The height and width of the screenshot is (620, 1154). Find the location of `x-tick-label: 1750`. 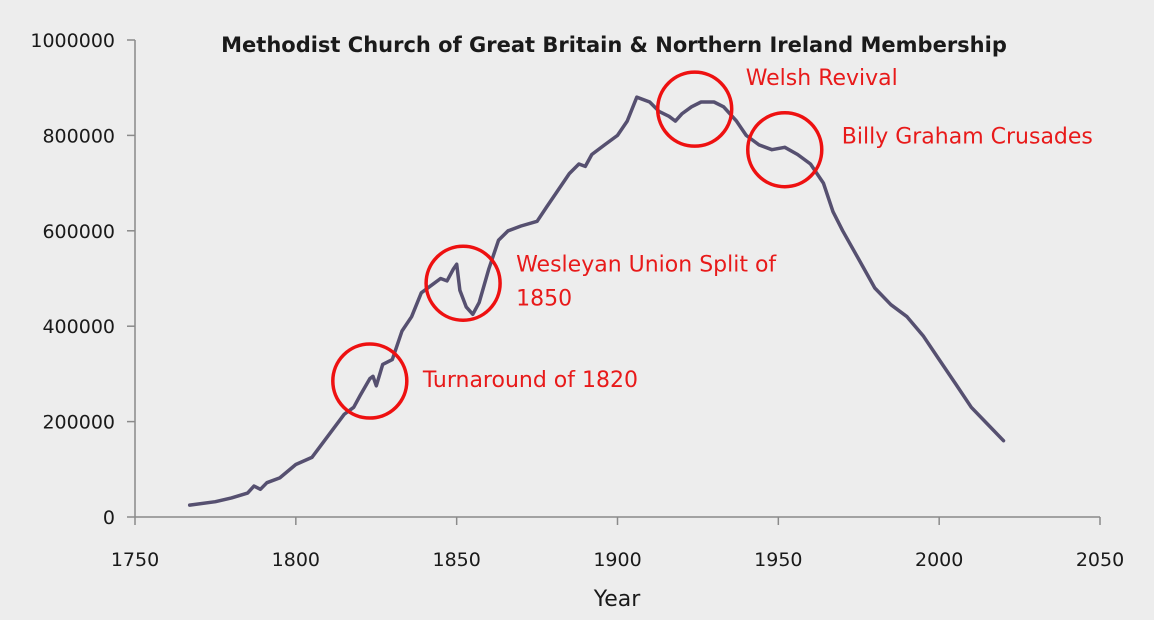

x-tick-label: 1750 is located at coordinates (135, 560).